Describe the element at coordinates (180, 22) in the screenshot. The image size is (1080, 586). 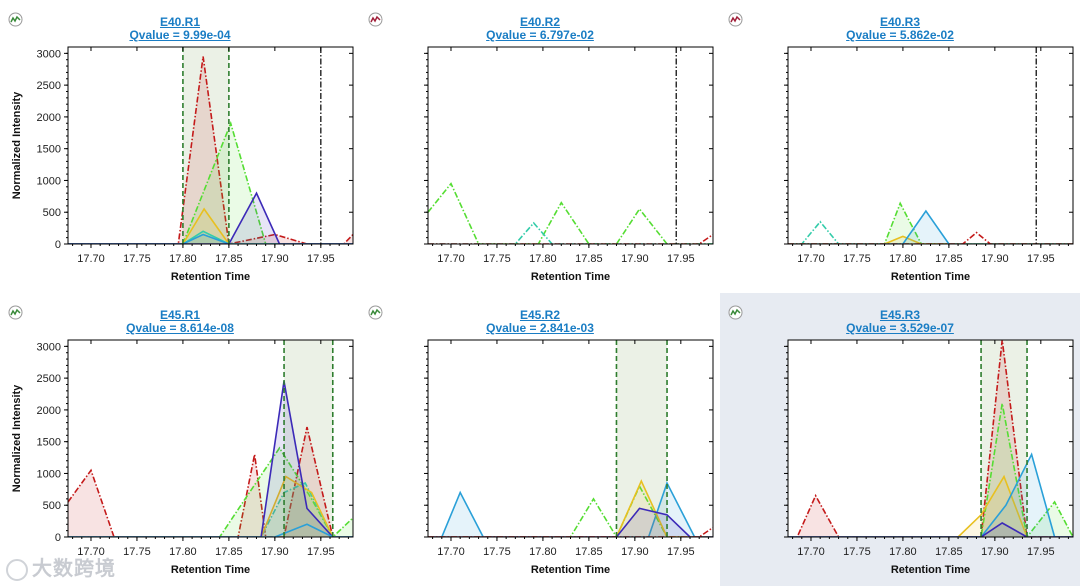
I see `panel-title: E40.R1` at that location.